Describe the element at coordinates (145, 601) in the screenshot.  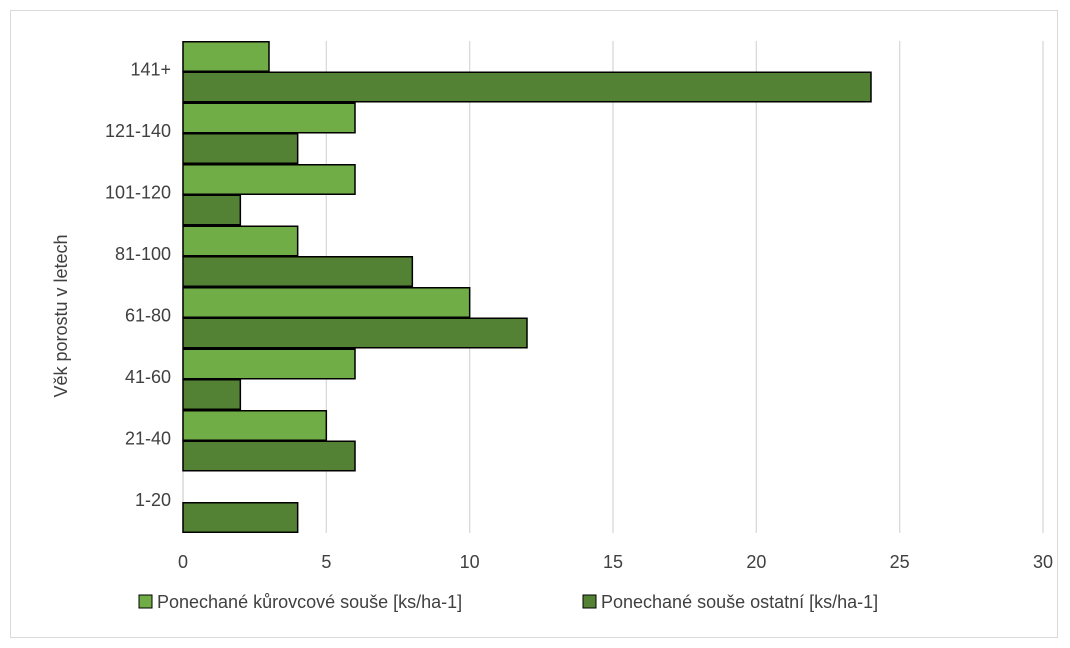
I see `legend-swatch-series1` at that location.